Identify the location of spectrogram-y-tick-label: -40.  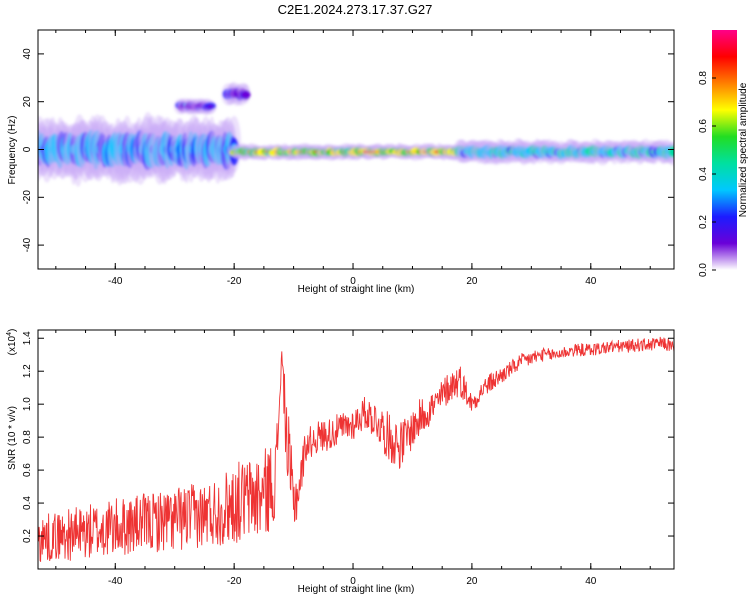
(27, 244).